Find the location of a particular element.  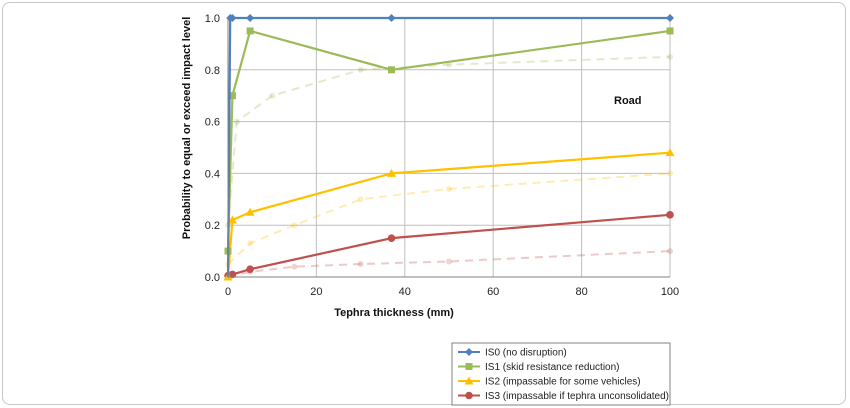

y-tick-label: 0.6 is located at coordinates (212, 123).